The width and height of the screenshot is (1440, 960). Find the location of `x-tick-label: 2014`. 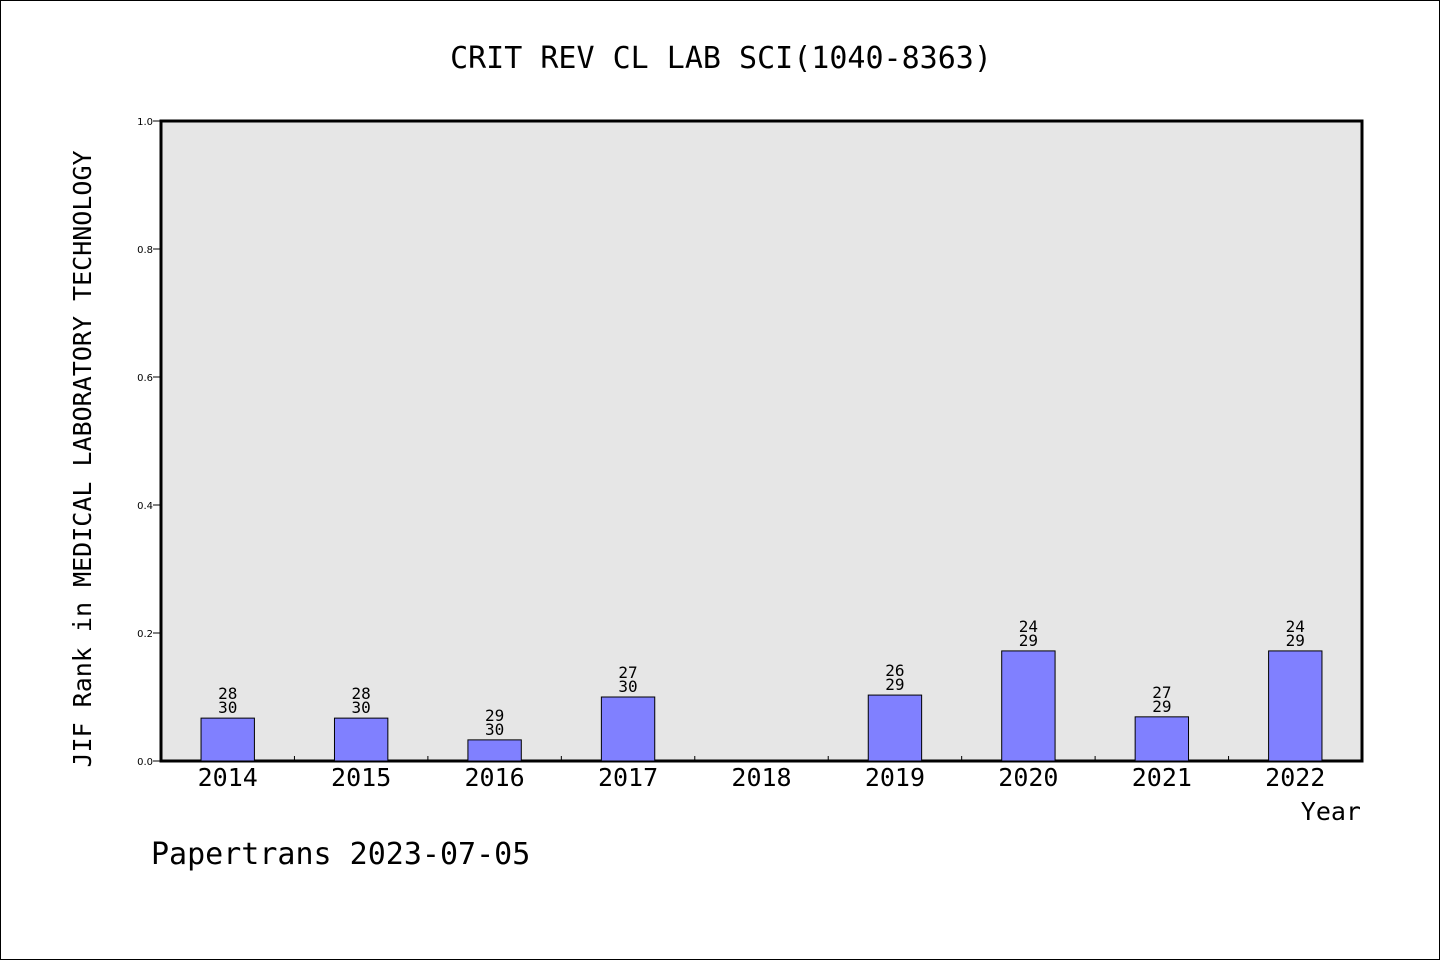

x-tick-label: 2014 is located at coordinates (228, 777).